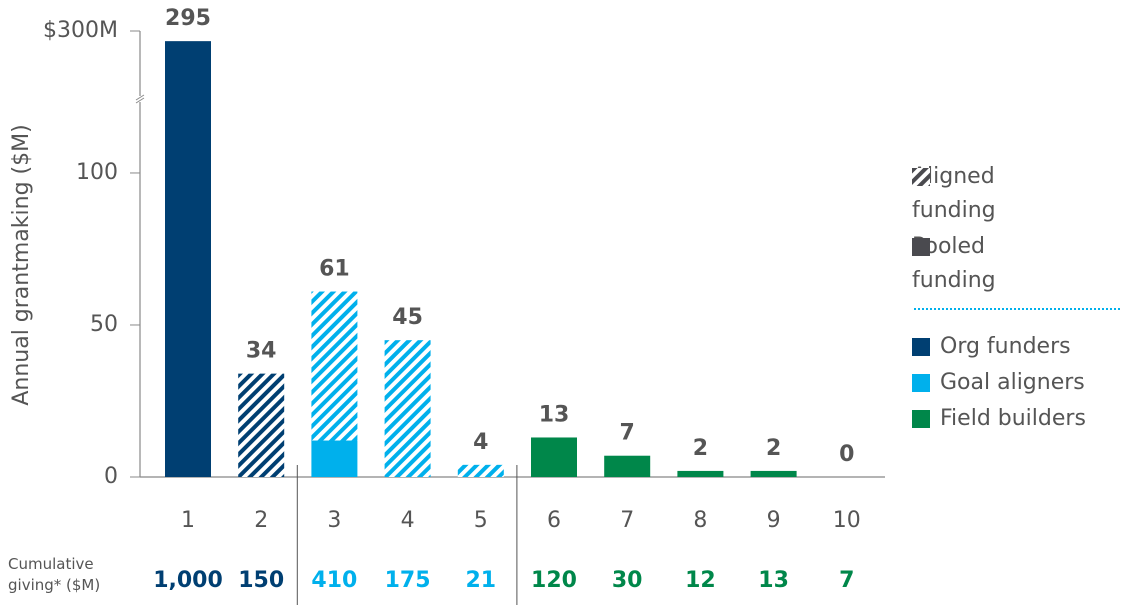 Image resolution: width=1136 pixels, height=610 pixels. Describe the element at coordinates (1005, 346) in the screenshot. I see `legend-label: Org funders` at that location.